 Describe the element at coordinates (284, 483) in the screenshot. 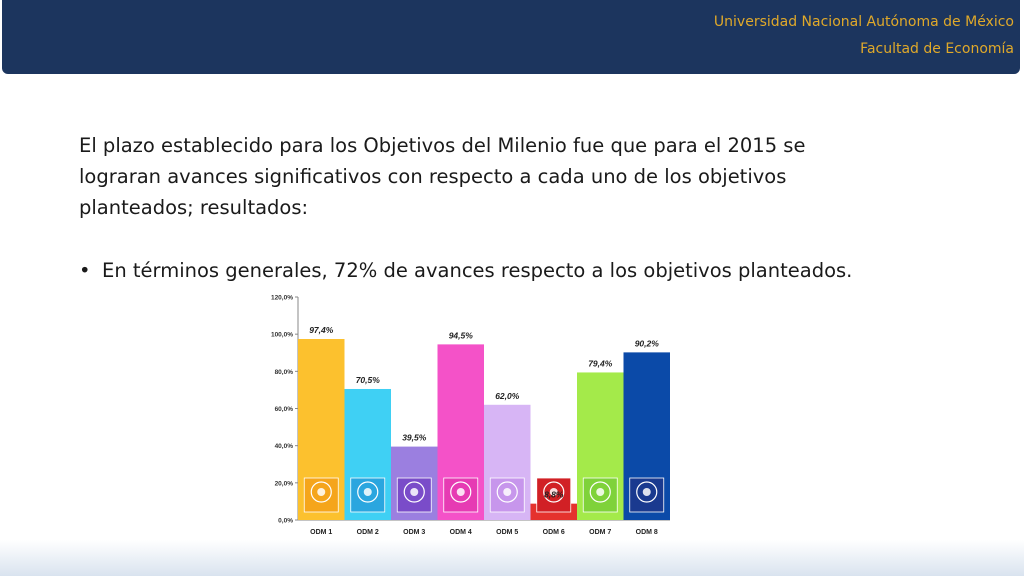

I see `y-tick-label: 20,0%` at that location.